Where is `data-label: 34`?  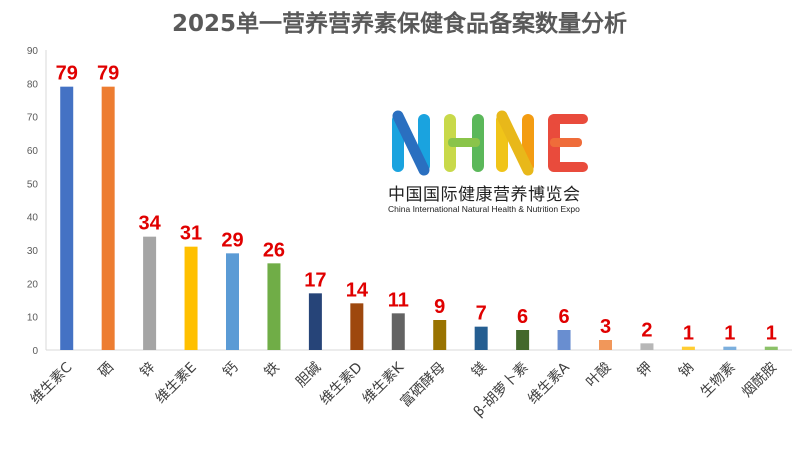 data-label: 34 is located at coordinates (149, 224).